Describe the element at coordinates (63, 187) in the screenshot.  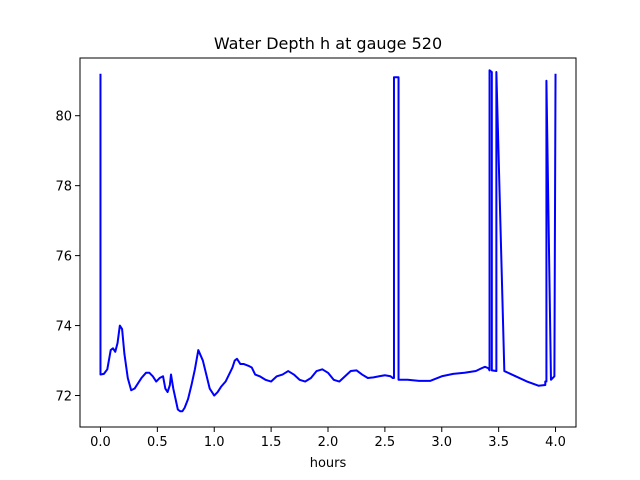
I see `y-tick-label: 78` at that location.